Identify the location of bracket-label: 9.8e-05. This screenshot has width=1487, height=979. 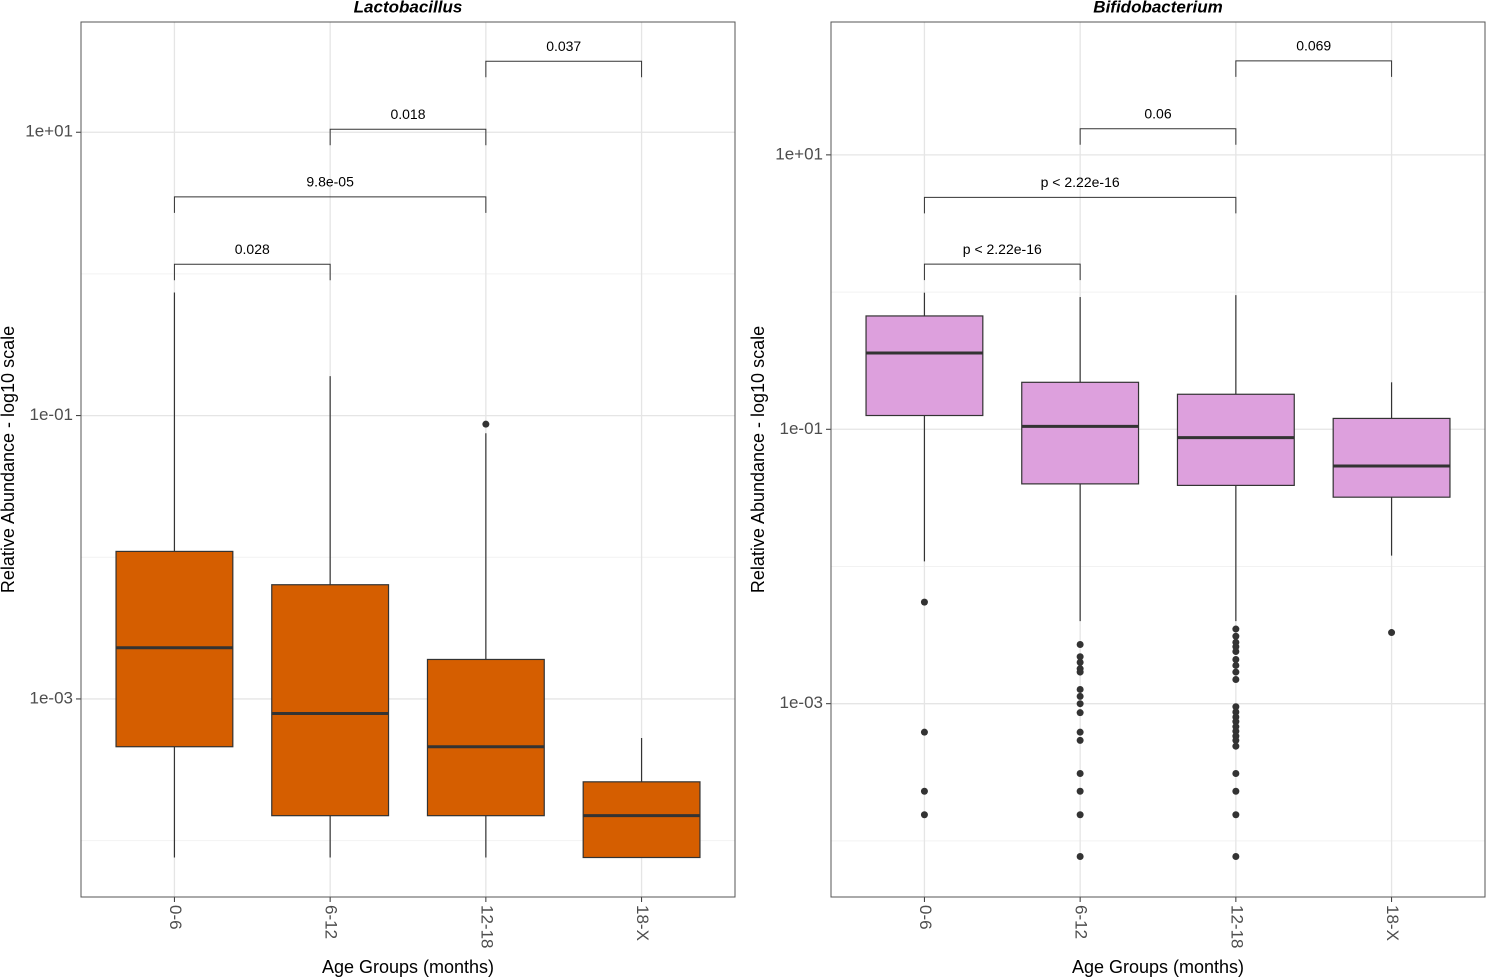
(330, 182).